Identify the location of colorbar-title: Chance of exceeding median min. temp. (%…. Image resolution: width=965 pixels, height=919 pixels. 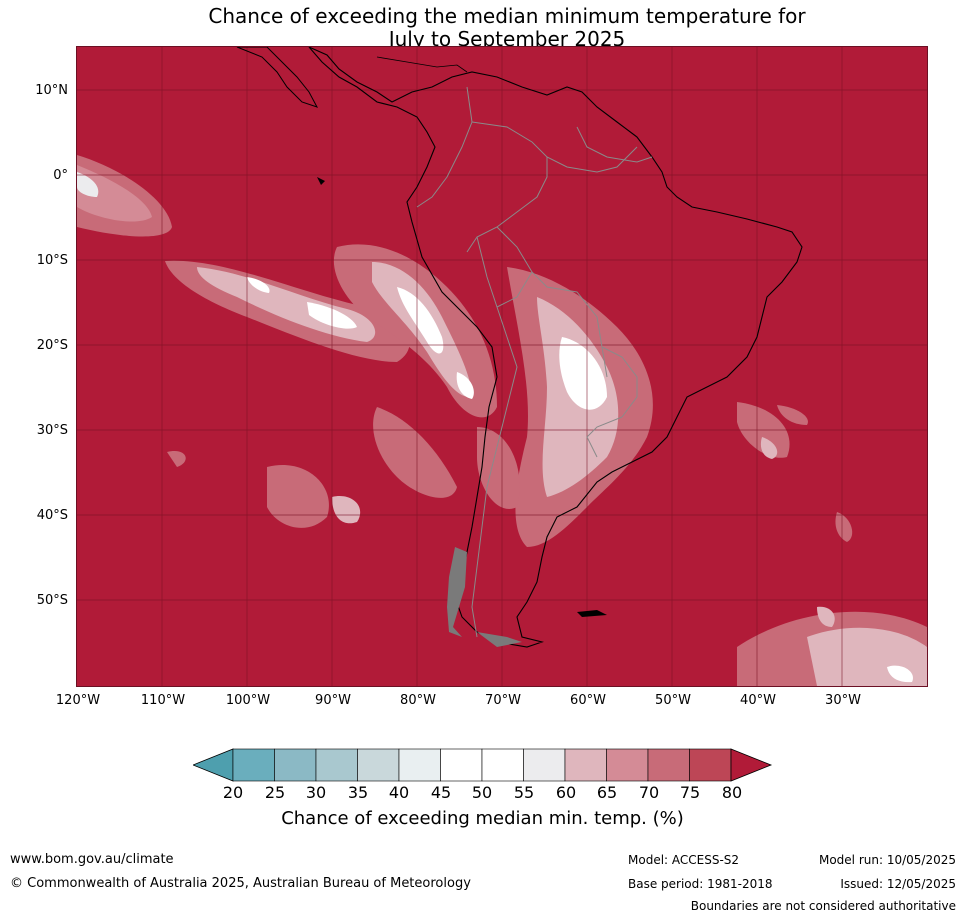
(482, 818).